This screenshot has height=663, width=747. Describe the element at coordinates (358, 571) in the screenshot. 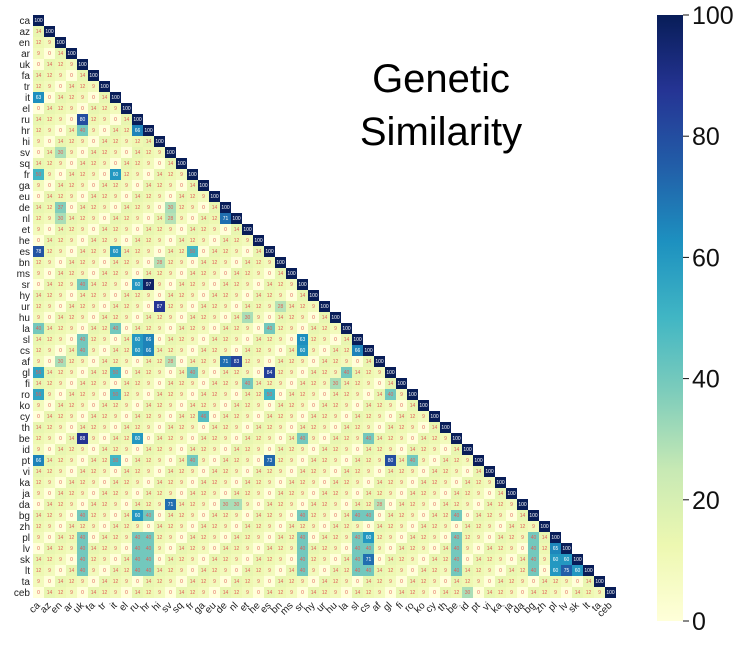

I see `cell-value-label: 40` at that location.